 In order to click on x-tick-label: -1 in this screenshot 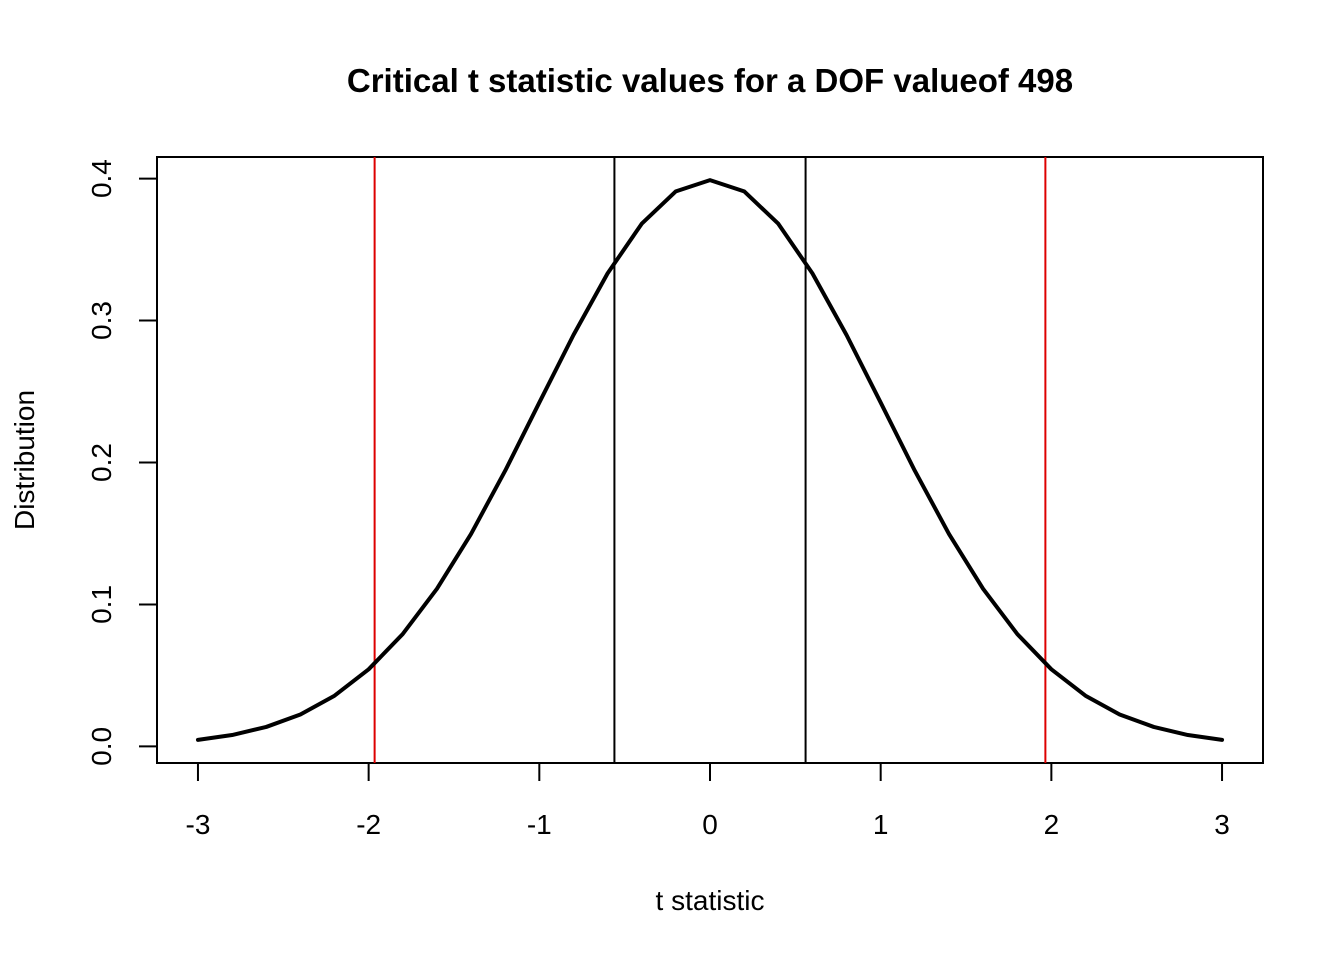, I will do `click(539, 824)`.